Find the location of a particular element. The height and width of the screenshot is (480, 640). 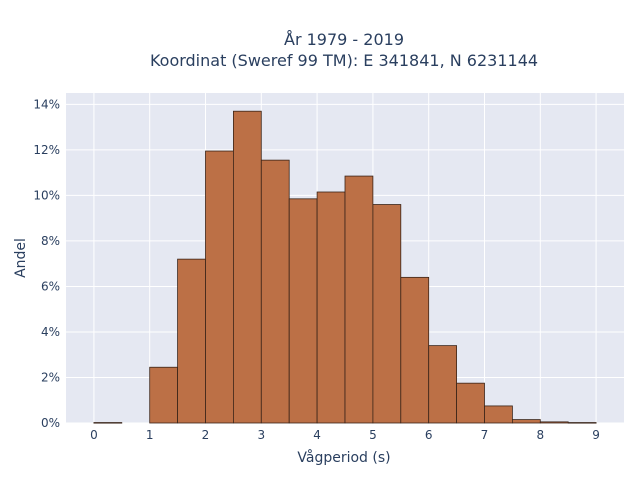

y-tick-label: 12% is located at coordinates (46, 150).